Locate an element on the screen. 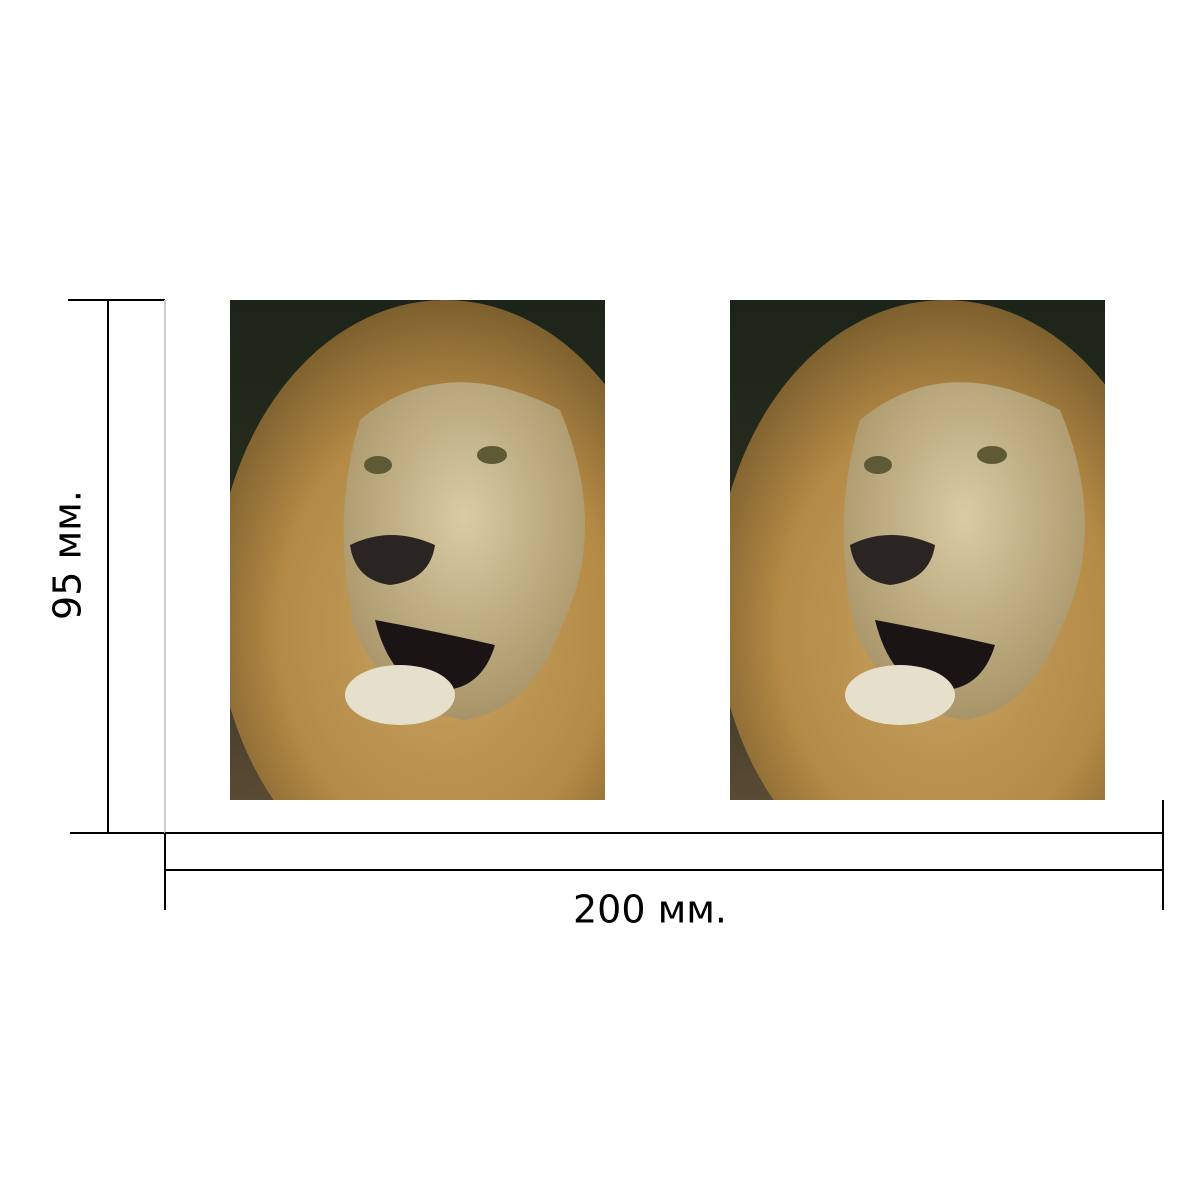 The width and height of the screenshot is (1200, 1204). height-label: 95 мм. is located at coordinates (68, 555).